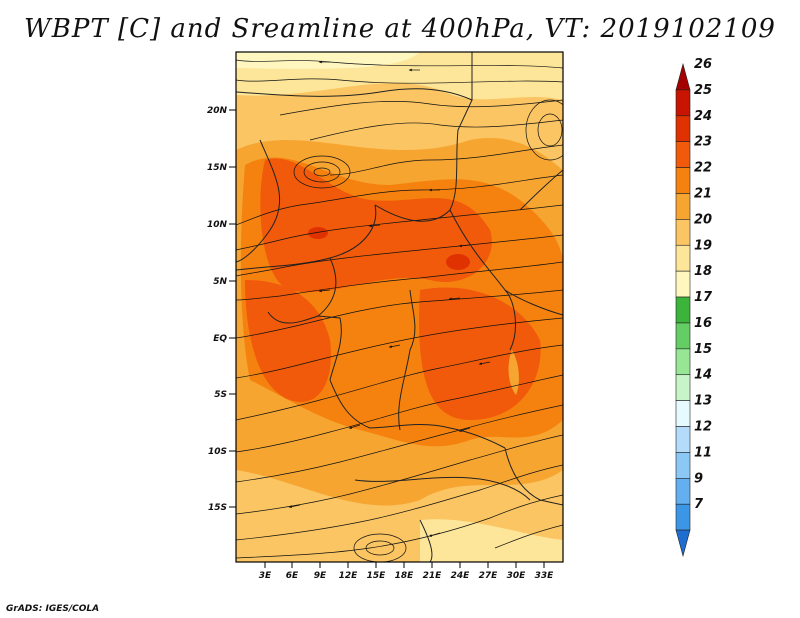 This screenshot has width=800, height=618. What do you see at coordinates (349, 576) in the screenshot?
I see `lon-label: 12E` at bounding box center [349, 576].